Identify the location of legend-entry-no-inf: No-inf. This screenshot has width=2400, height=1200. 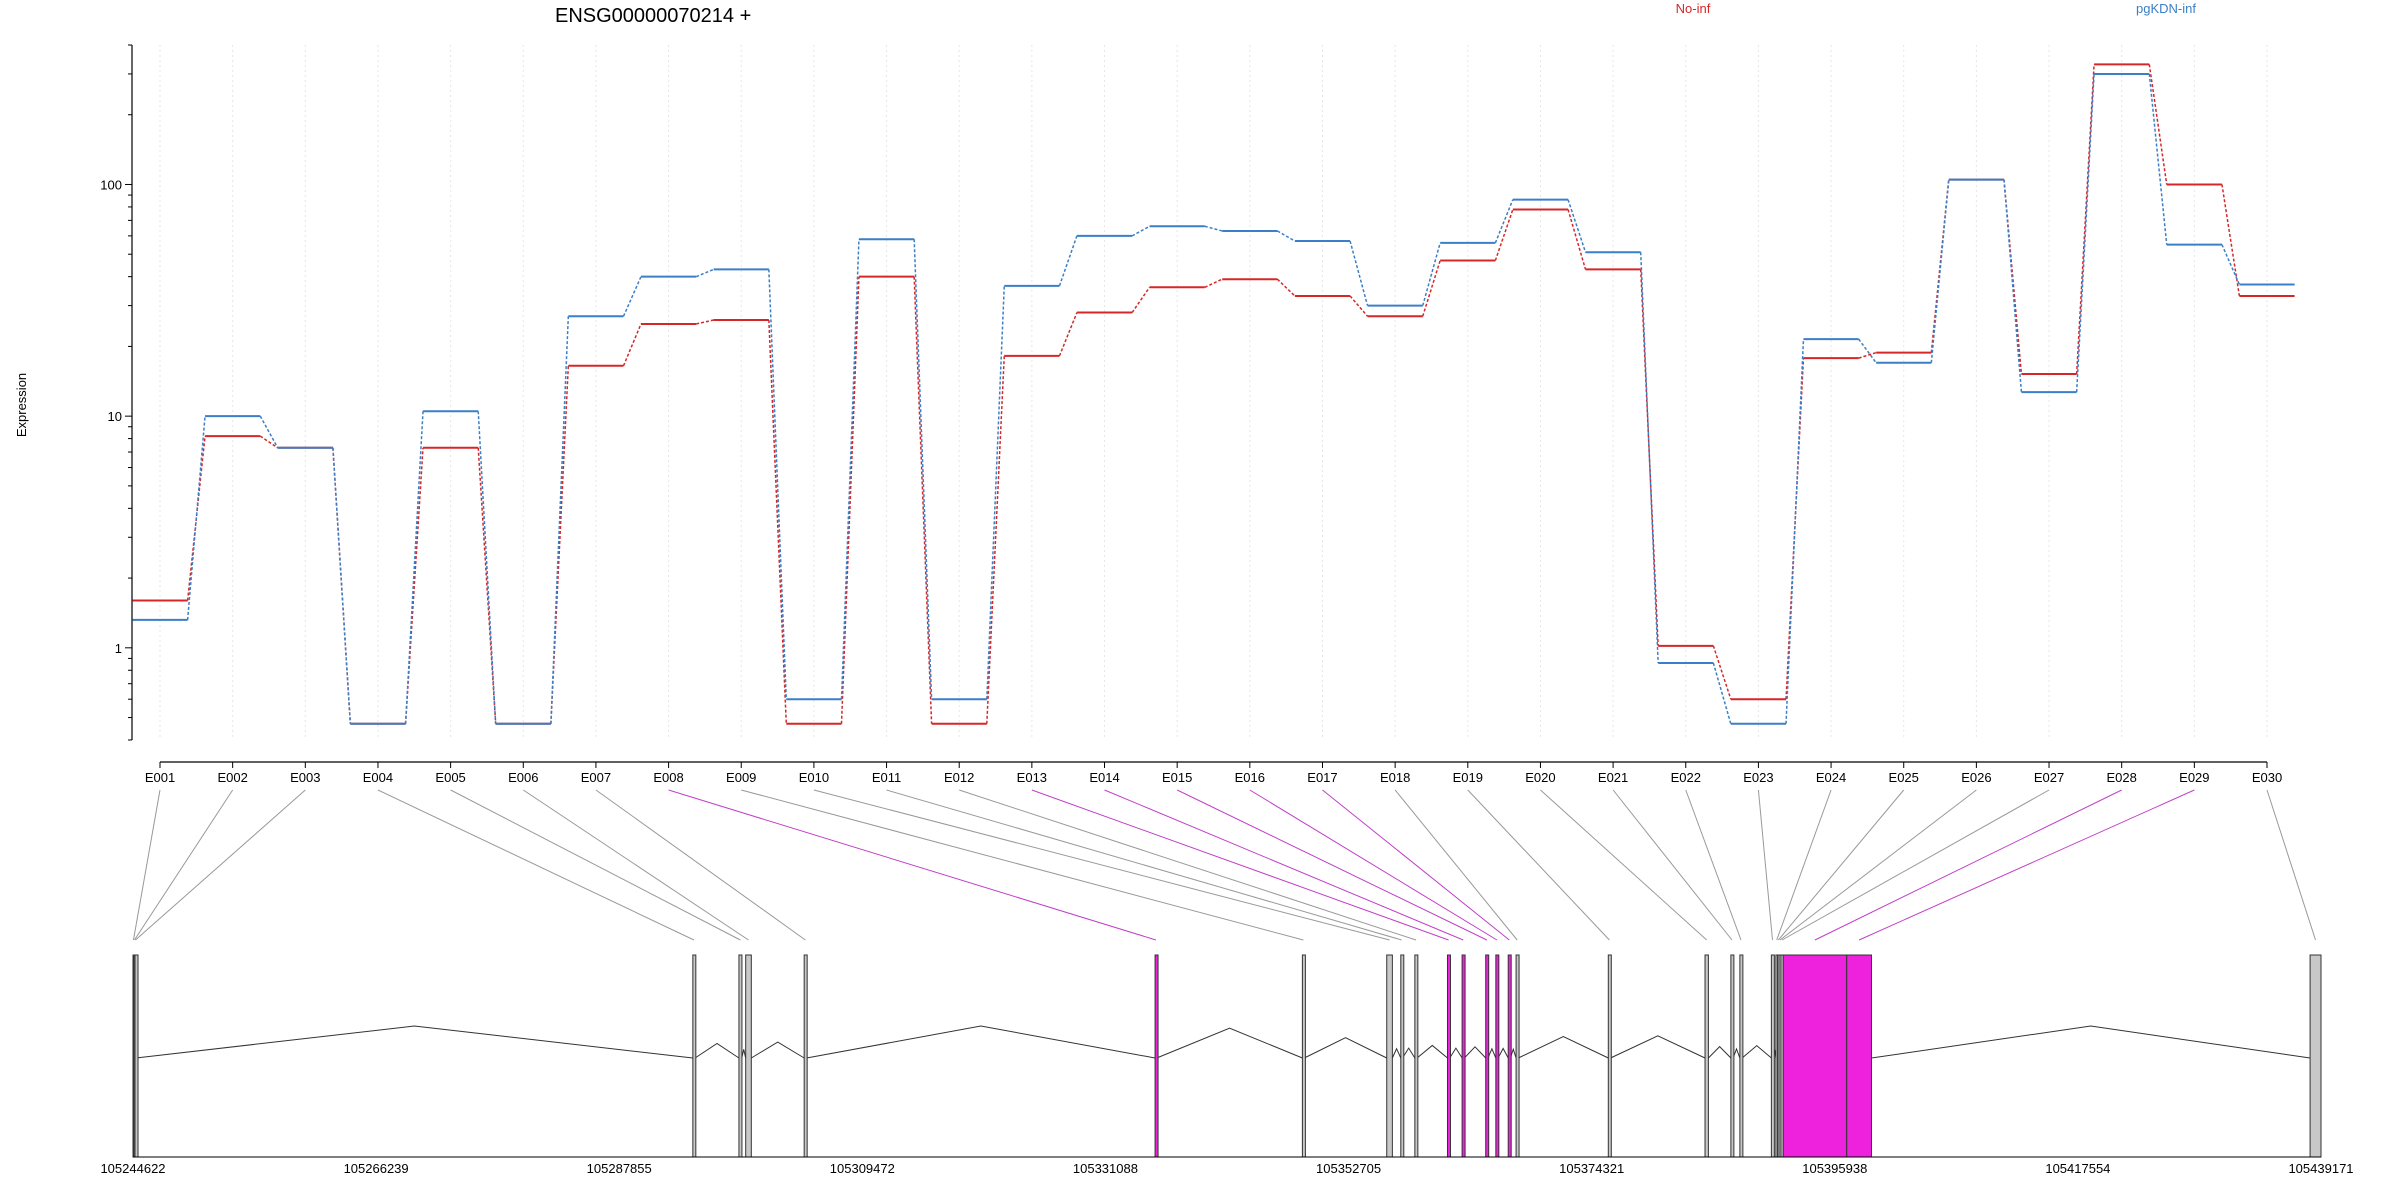
(1693, 8).